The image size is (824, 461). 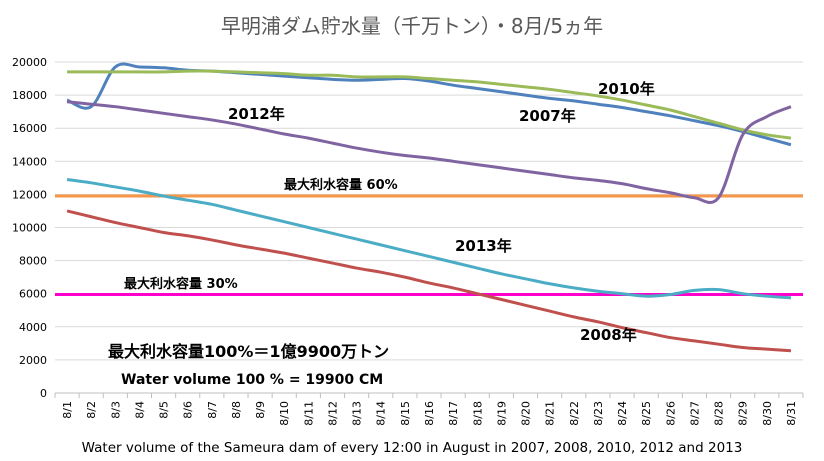 I want to click on x-tick-label: 8/30, so click(x=767, y=413).